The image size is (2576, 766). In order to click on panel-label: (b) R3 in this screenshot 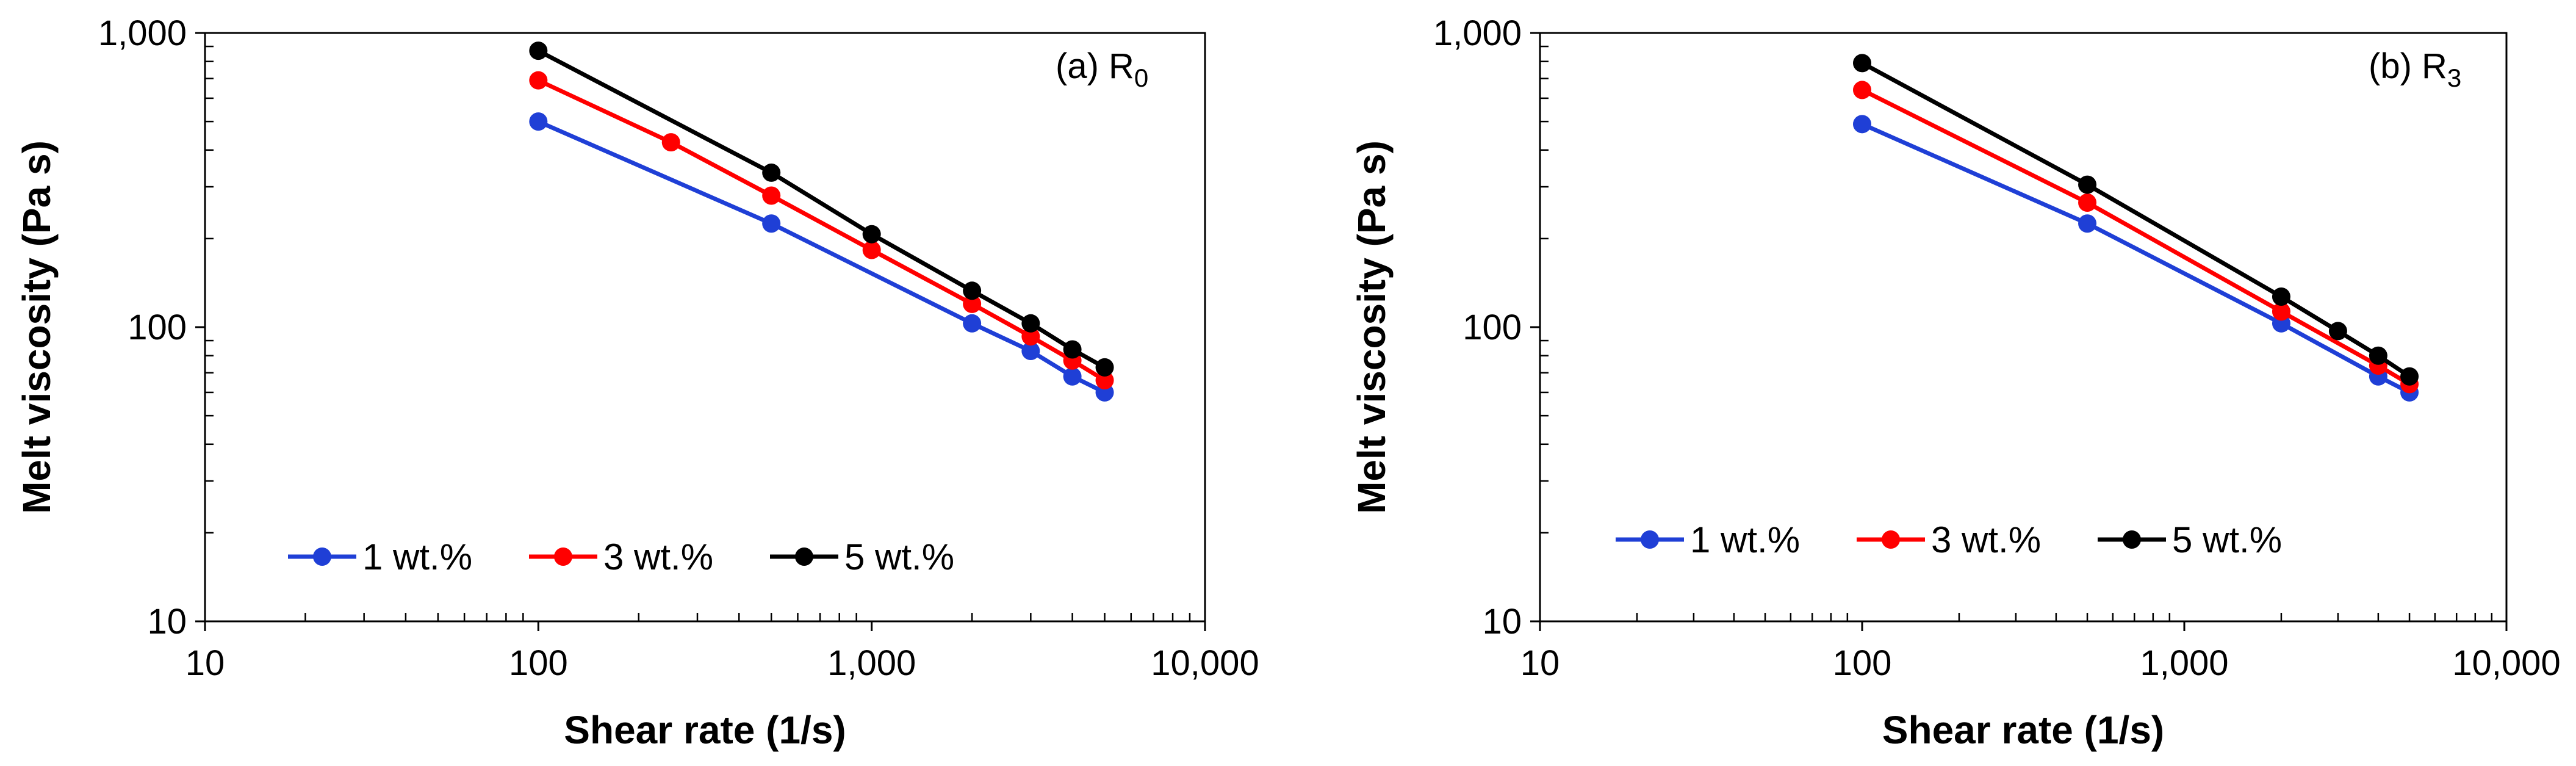, I will do `click(2415, 69)`.